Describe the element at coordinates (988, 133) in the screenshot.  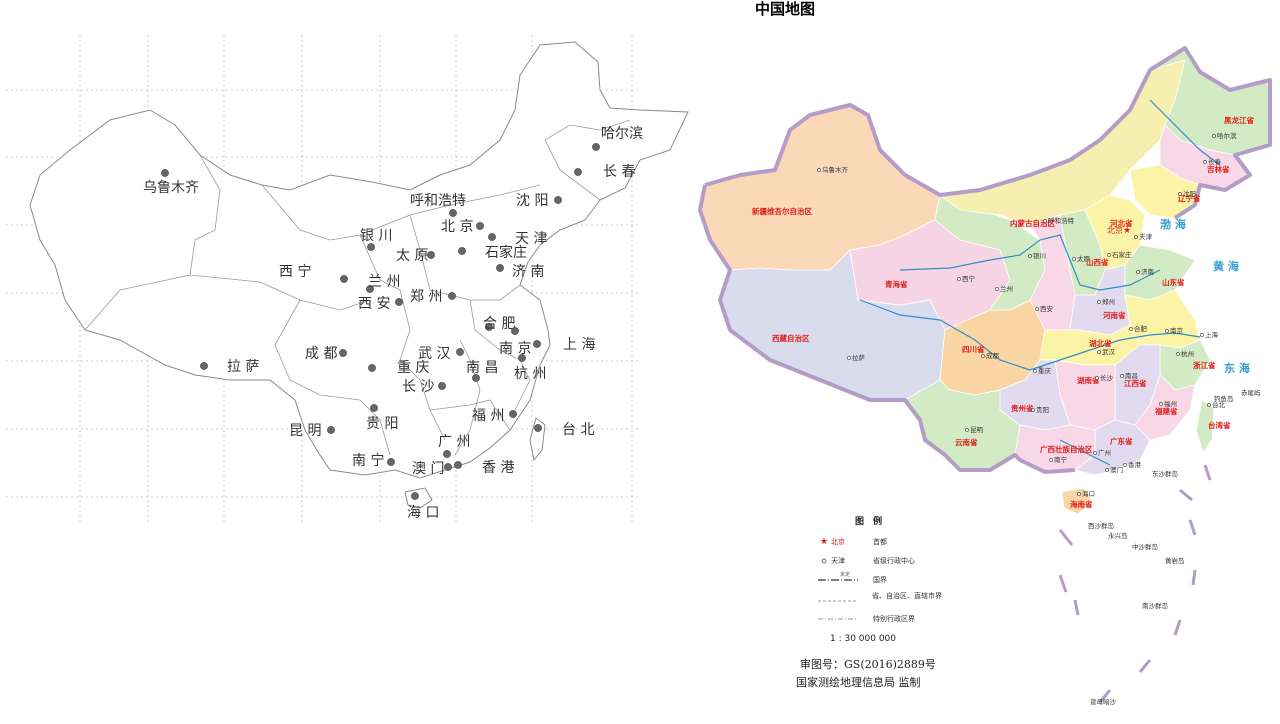
I see `national-border` at that location.